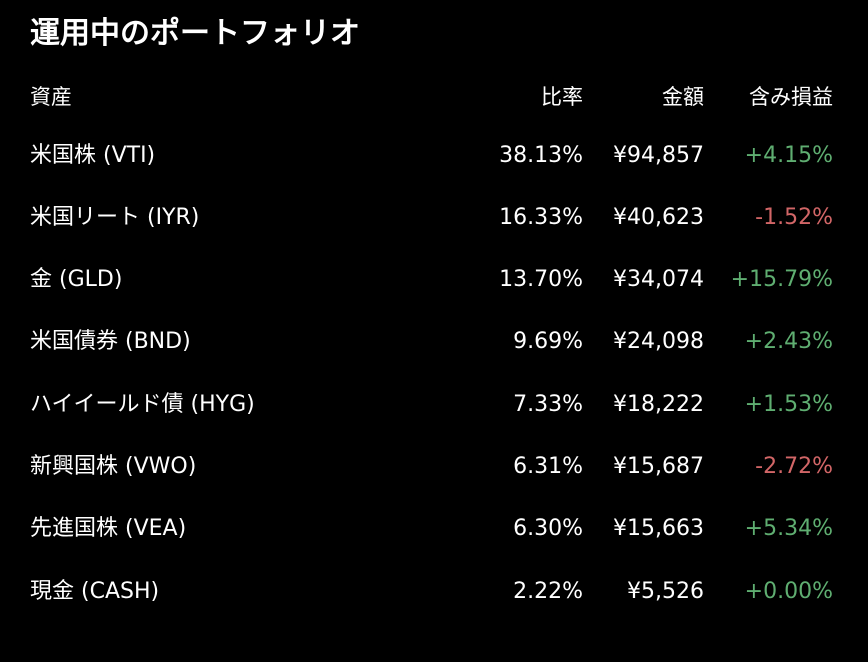  Describe the element at coordinates (434, 342) in the screenshot. I see `table-row: 米国債券 (BND) 9.69% ¥24,098 +2.43%` at that location.